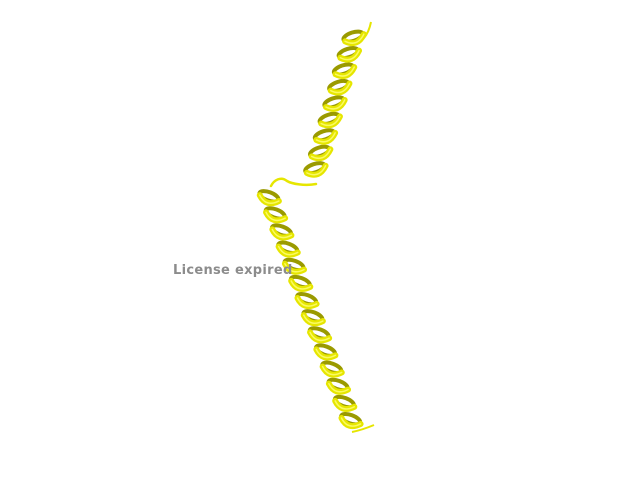  What do you see at coordinates (310, 309) in the screenshot?
I see `helix-lower` at bounding box center [310, 309].